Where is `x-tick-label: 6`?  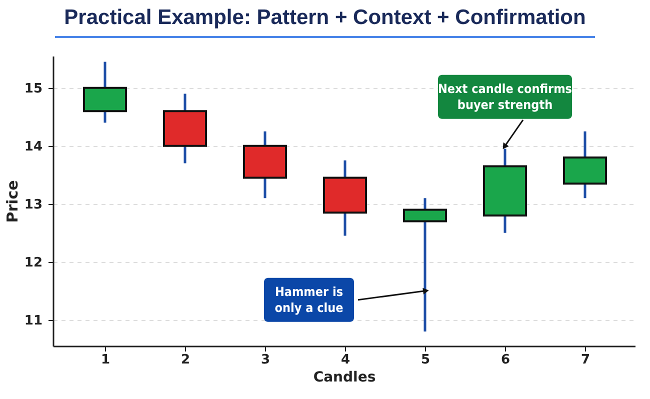
x-tick-label: 6 is located at coordinates (505, 360).